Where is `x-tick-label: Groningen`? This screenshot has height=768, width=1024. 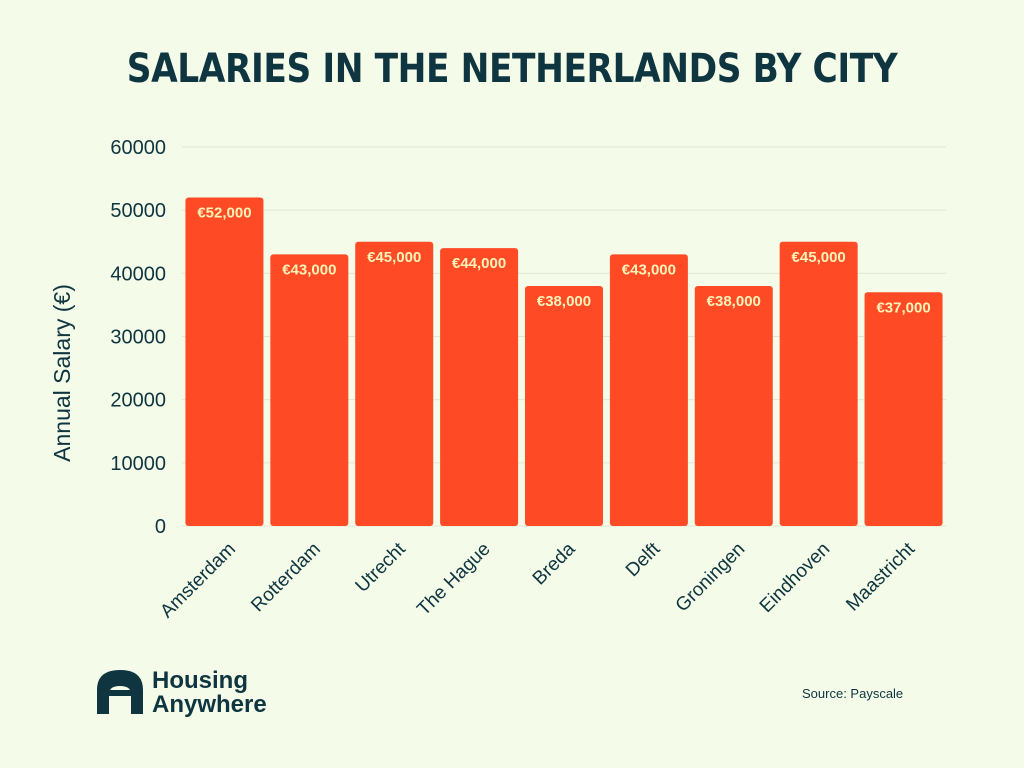
x-tick-label: Groningen is located at coordinates (711, 578).